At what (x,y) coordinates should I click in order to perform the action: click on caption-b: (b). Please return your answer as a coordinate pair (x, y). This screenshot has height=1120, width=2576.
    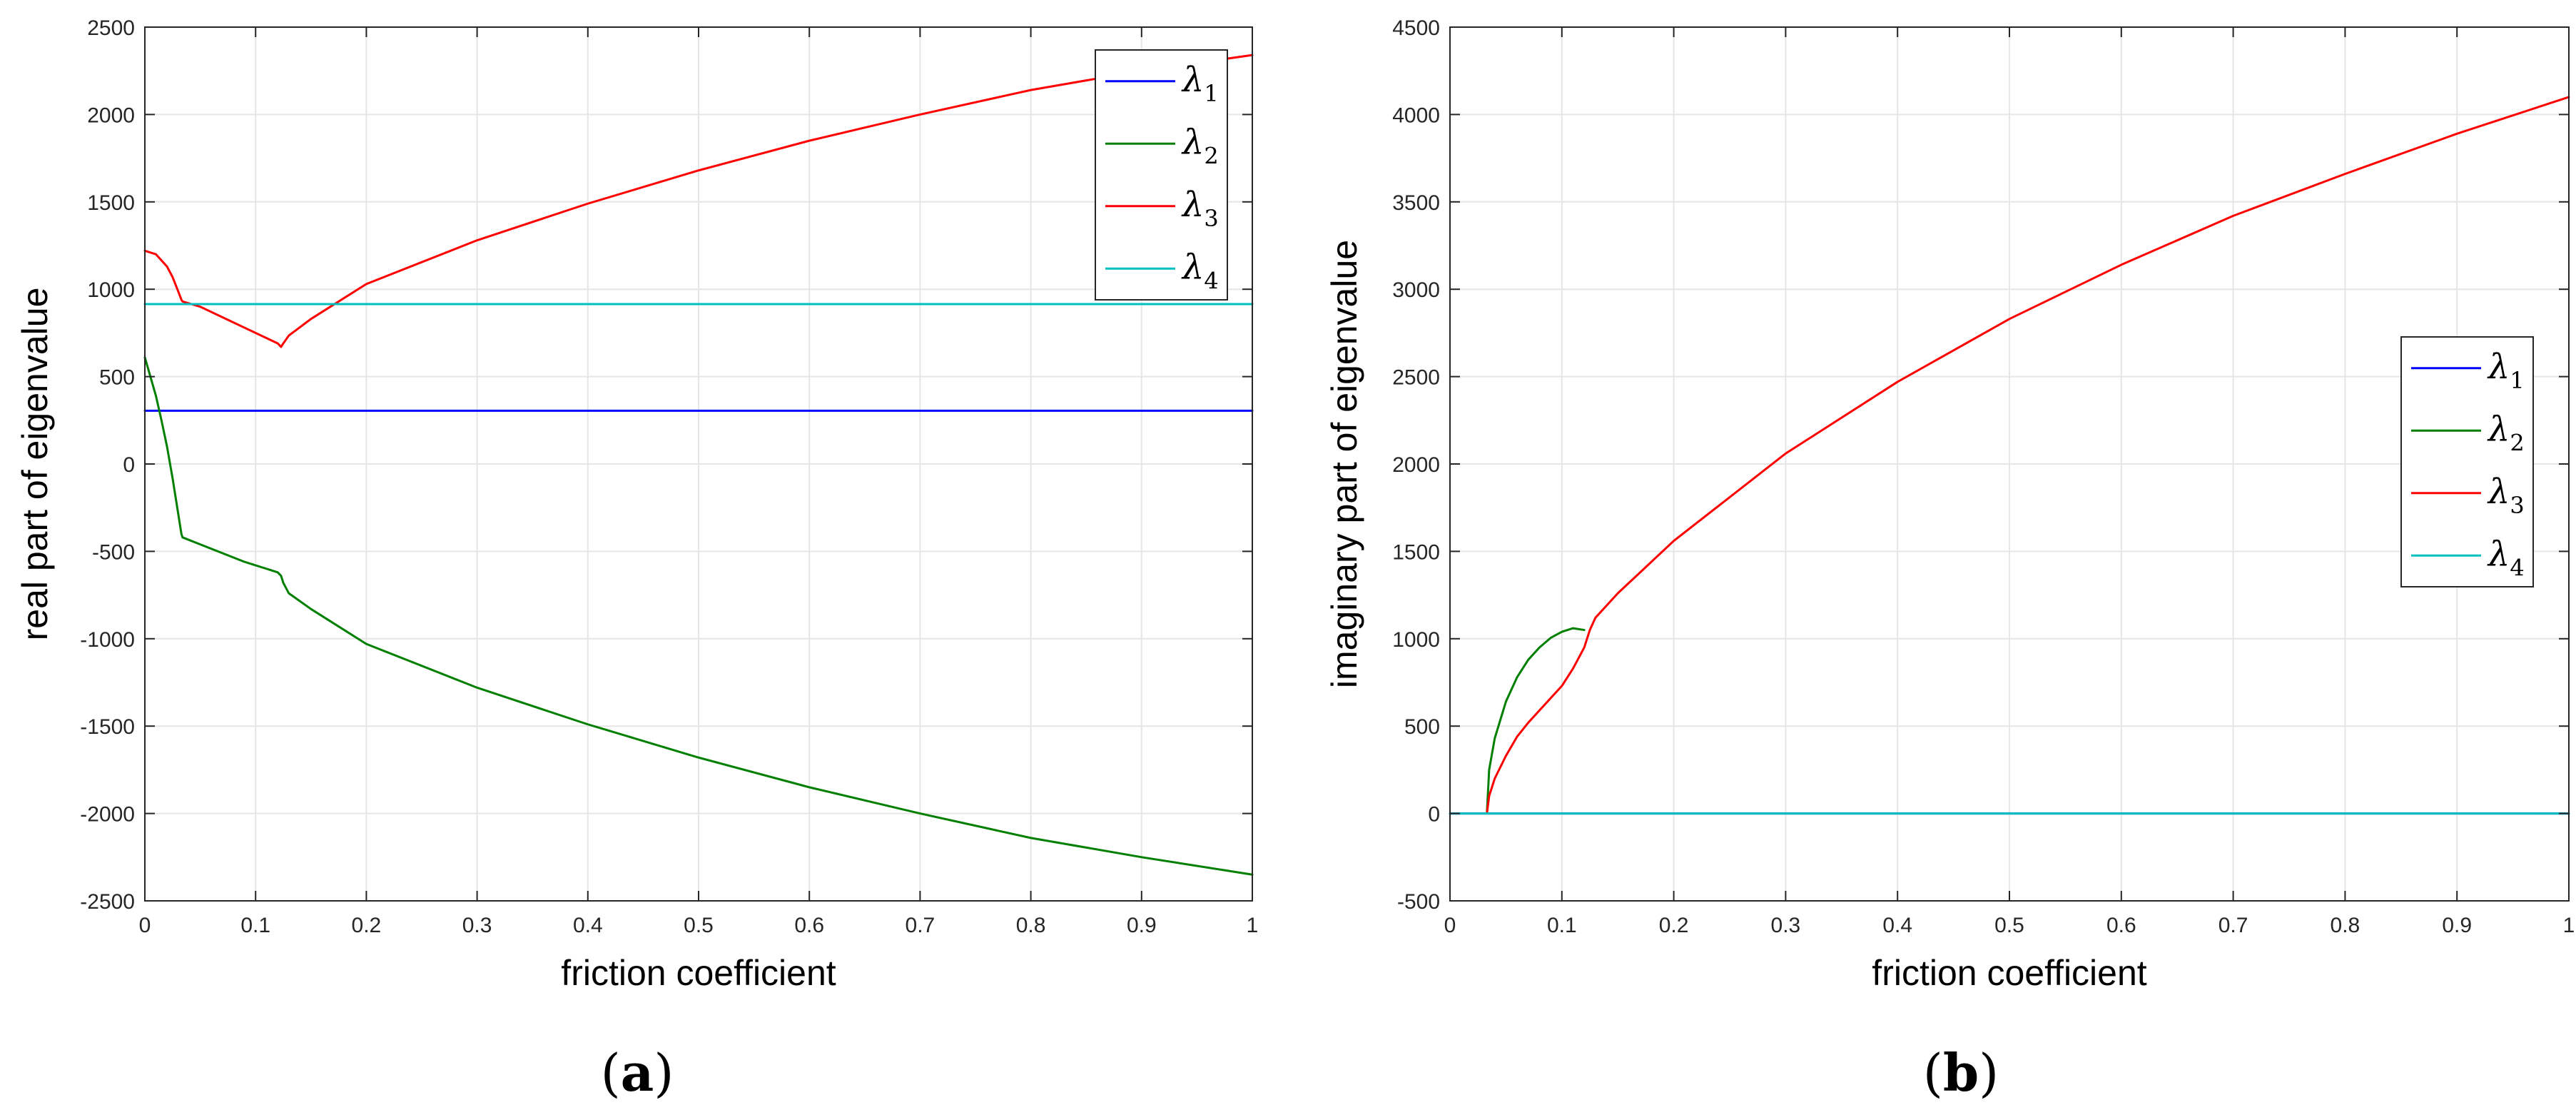
    Looking at the image, I should click on (1961, 1072).